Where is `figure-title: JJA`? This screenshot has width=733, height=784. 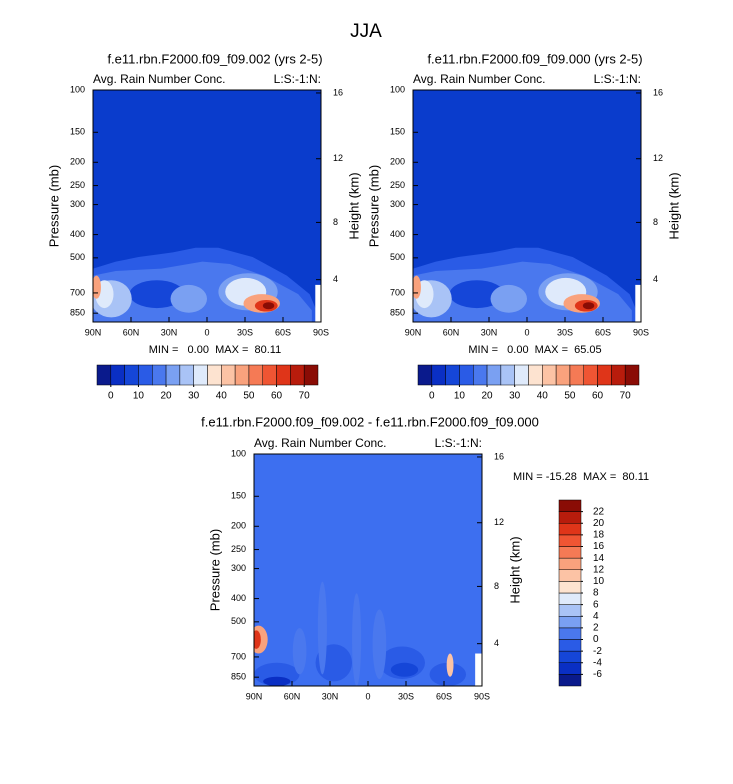 figure-title: JJA is located at coordinates (366, 31).